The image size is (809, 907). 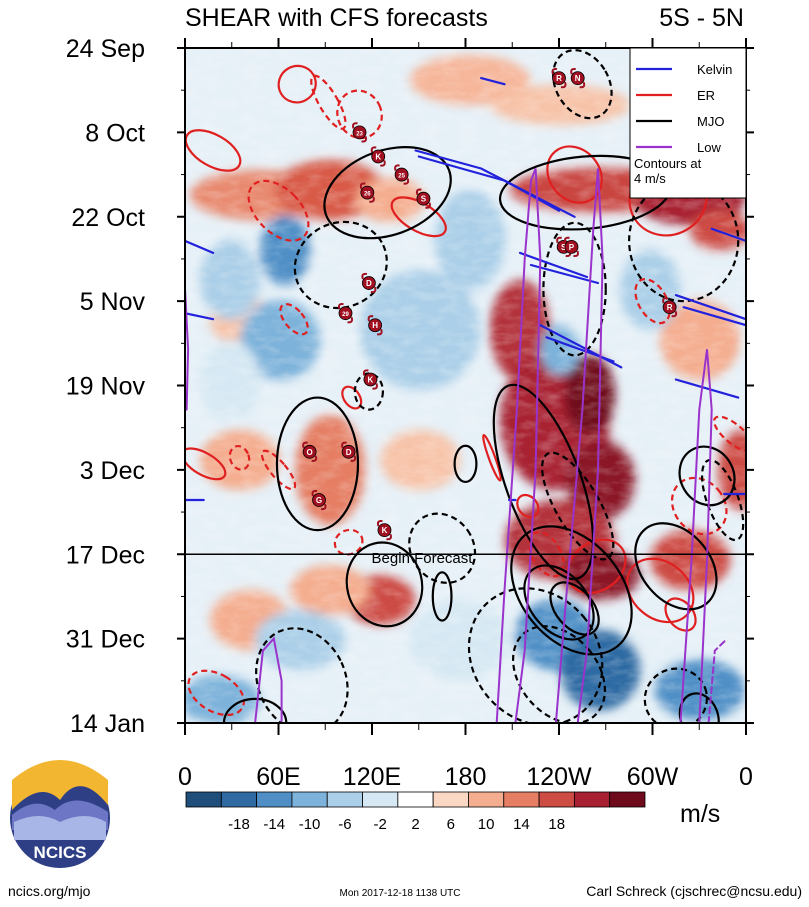 What do you see at coordinates (653, 777) in the screenshot?
I see `x-tick-label: 60W` at bounding box center [653, 777].